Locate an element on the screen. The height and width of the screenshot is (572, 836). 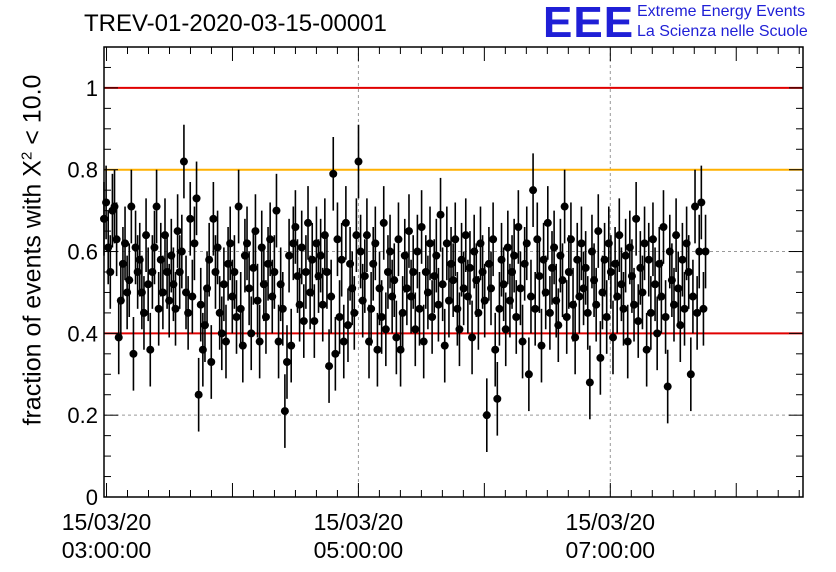
x-tick-time-label: 03:00:00 is located at coordinates (107, 550).